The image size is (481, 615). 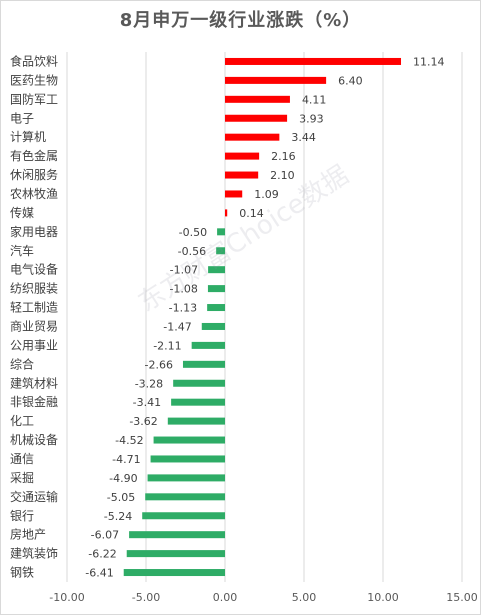 What do you see at coordinates (34, 194) in the screenshot?
I see `category-label: 农林牧渔` at bounding box center [34, 194].